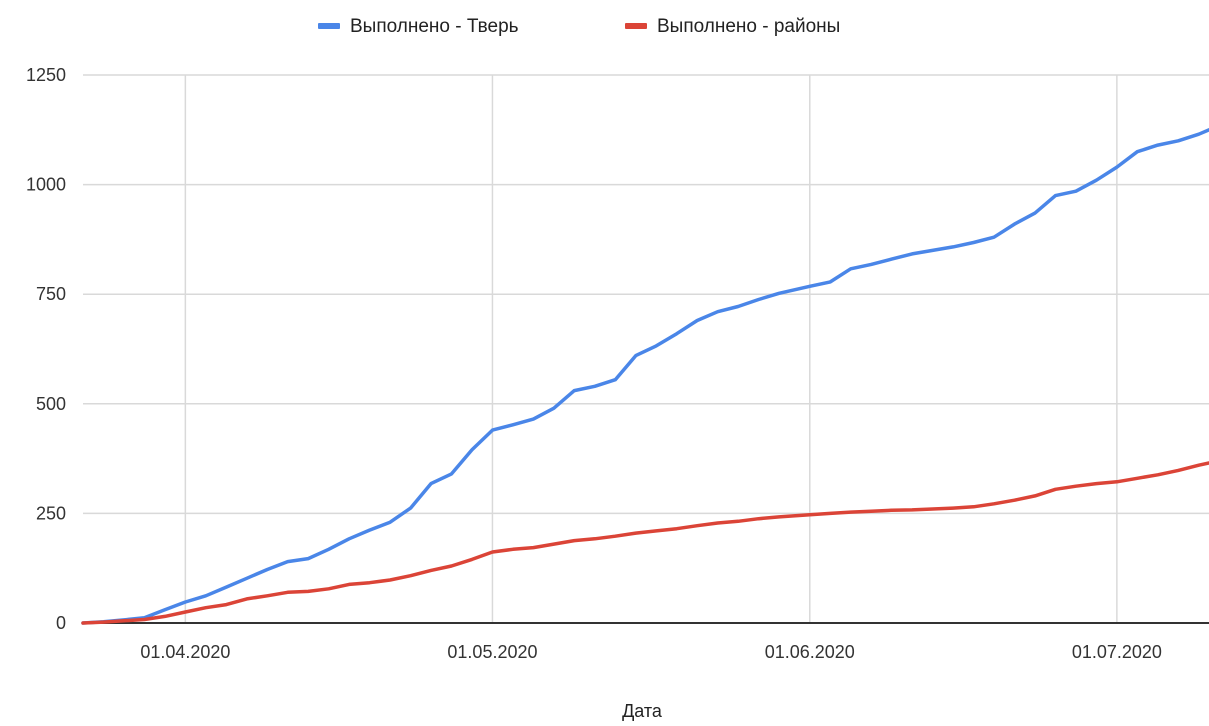 Image resolution: width=1209 pixels, height=726 pixels. I want to click on y-tick-label: 1000, so click(46, 185).